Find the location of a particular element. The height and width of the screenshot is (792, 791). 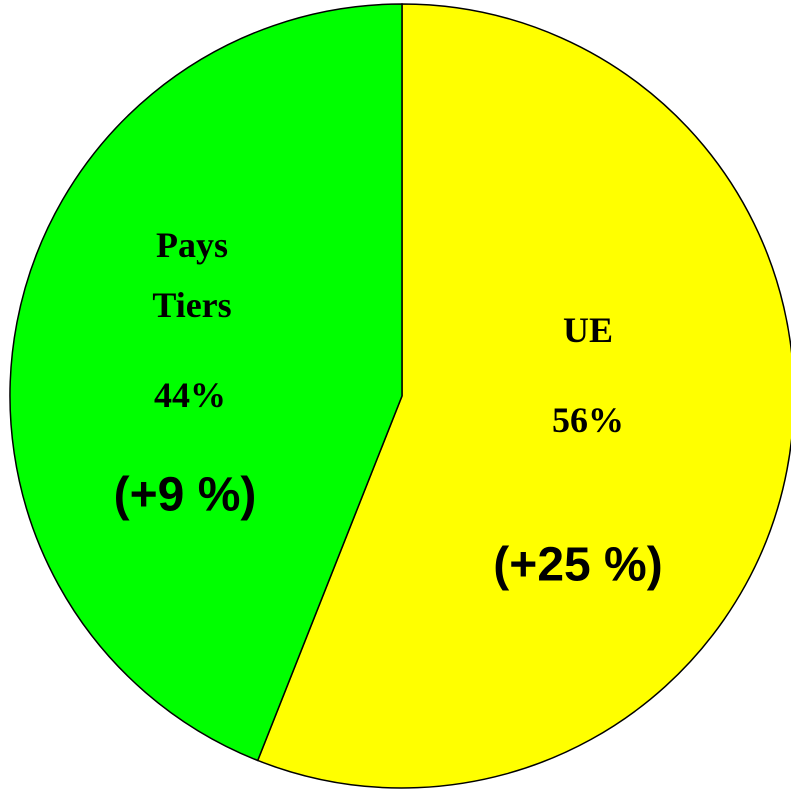

value-label: 56% is located at coordinates (588, 420).